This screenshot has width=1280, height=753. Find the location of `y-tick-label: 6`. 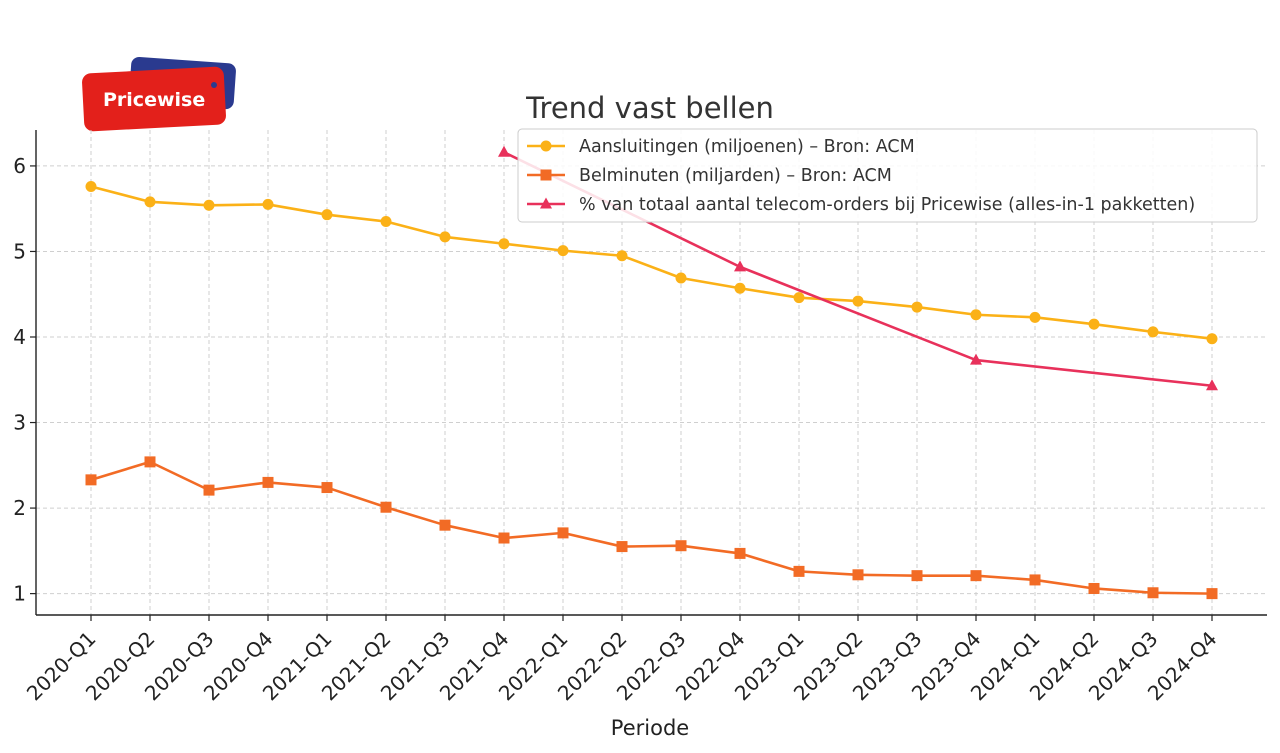

y-tick-label: 6 is located at coordinates (19, 166).